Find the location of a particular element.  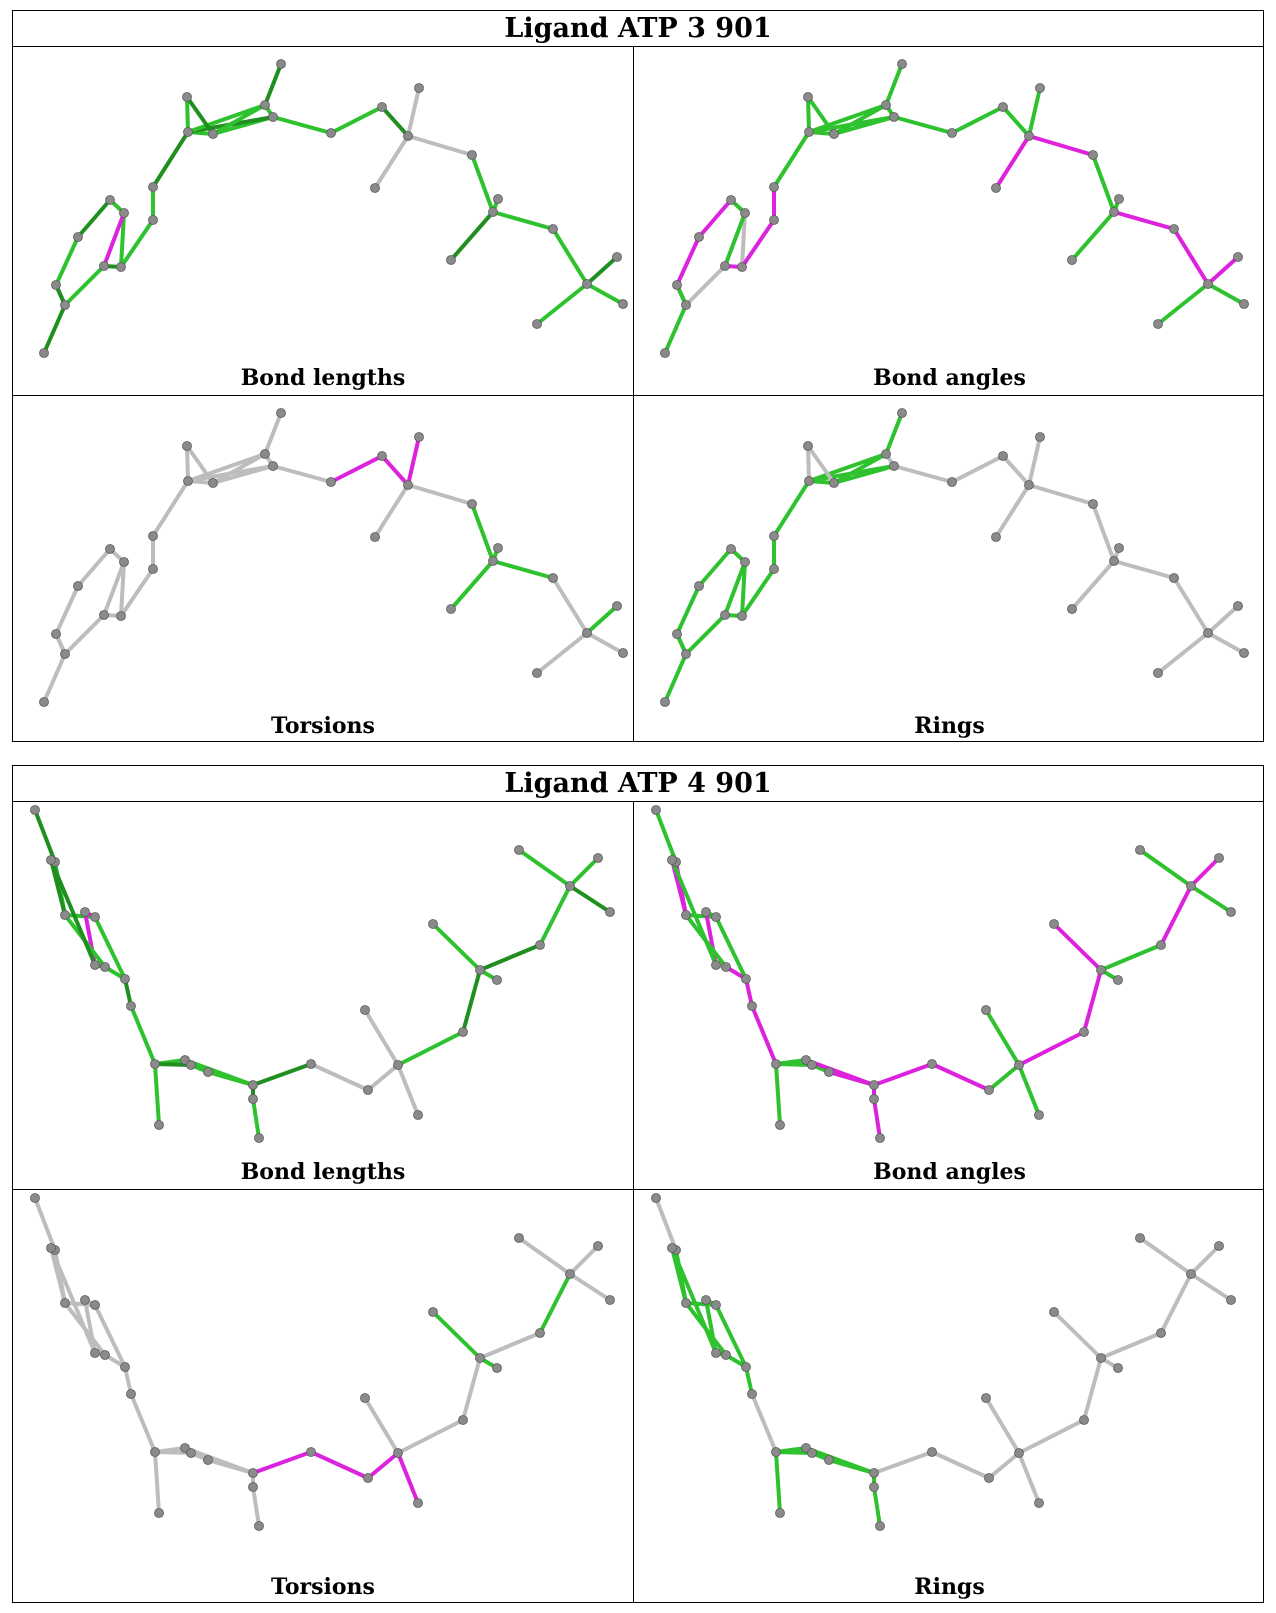

panel-bond-angles: Bond angles is located at coordinates (949, 221).